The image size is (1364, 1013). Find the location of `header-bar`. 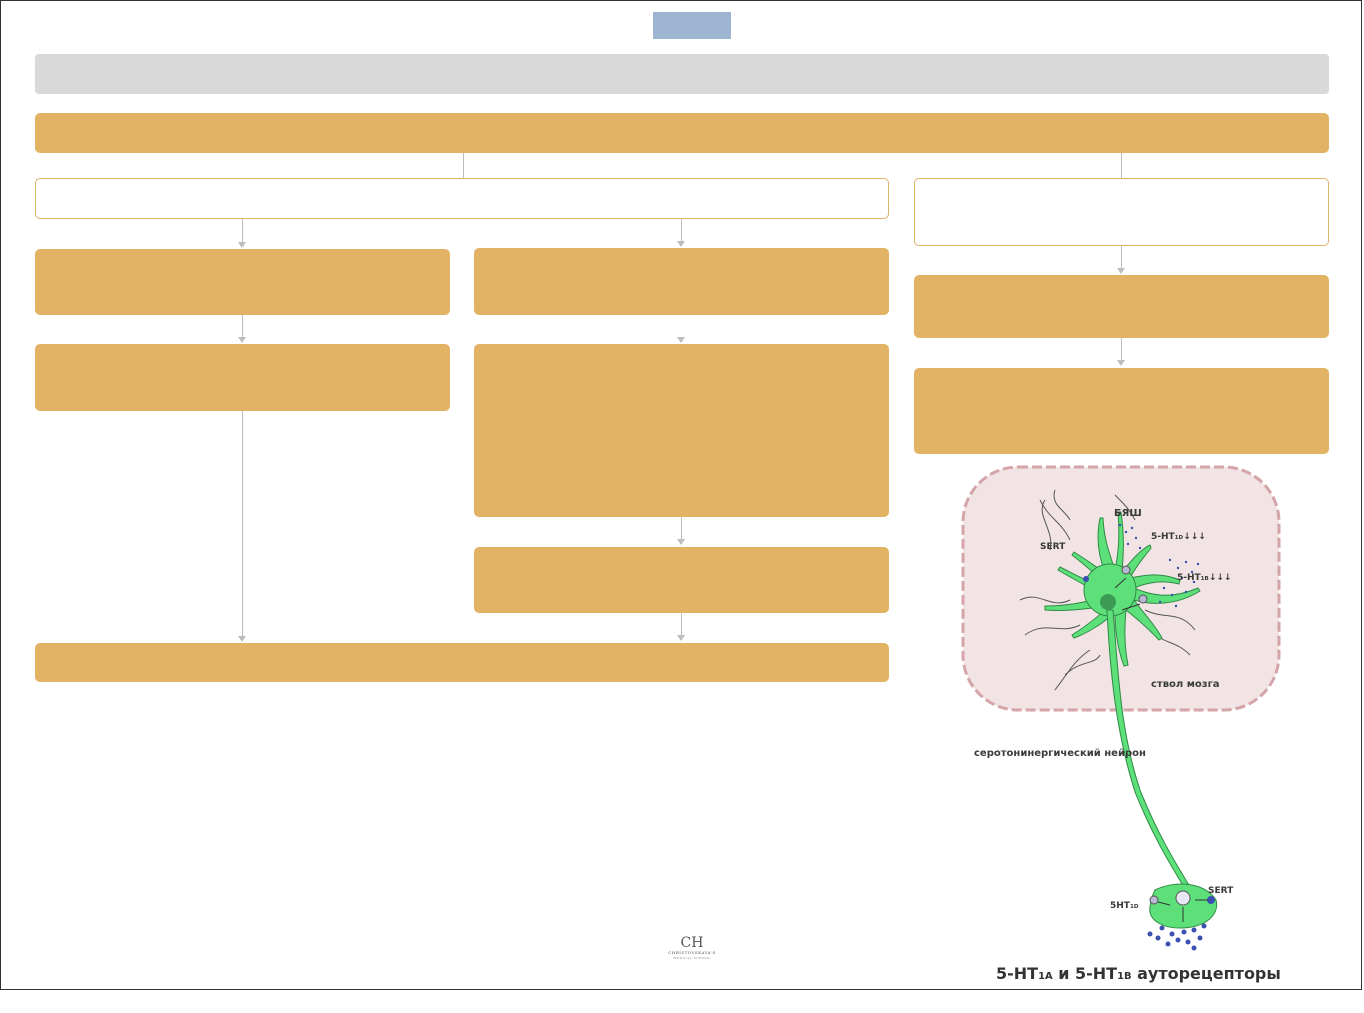

header-bar is located at coordinates (682, 74).